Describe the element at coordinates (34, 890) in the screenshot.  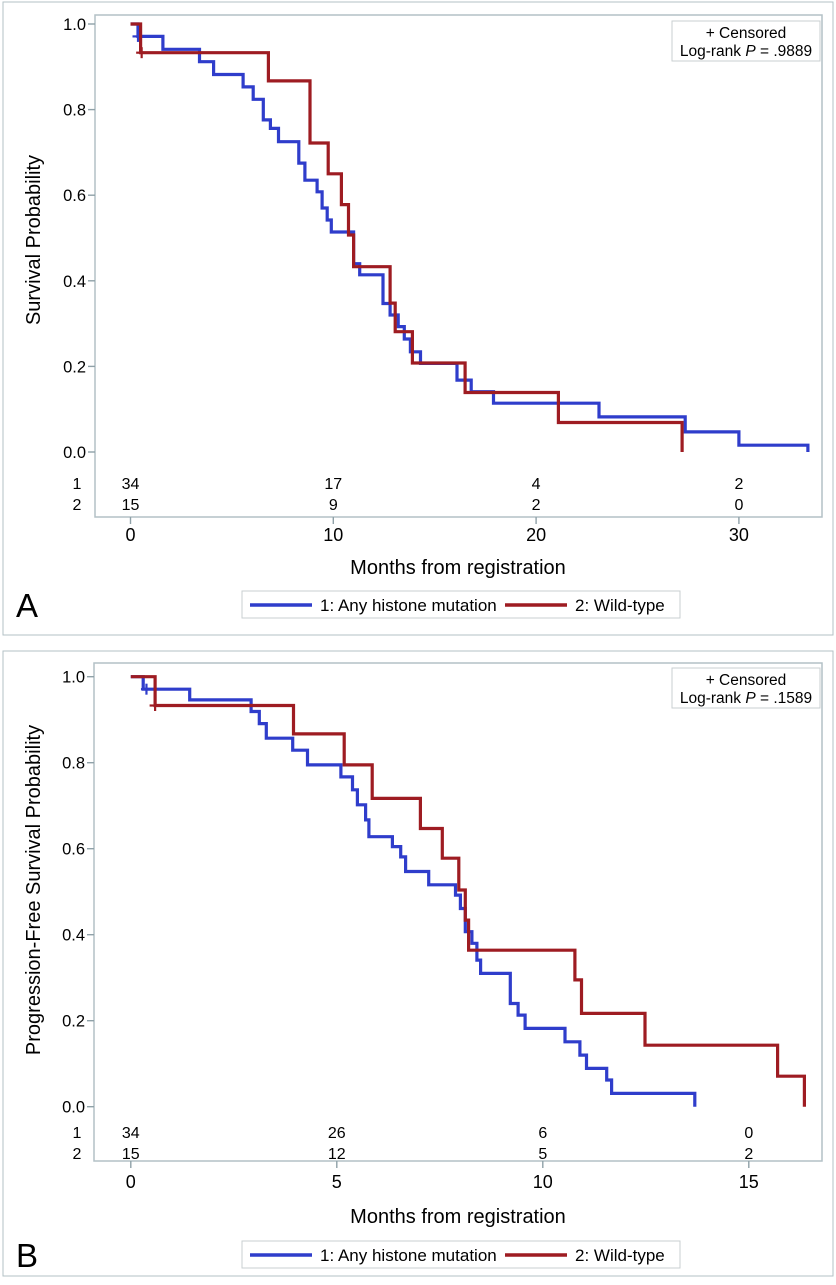
I see `y-axis-title: Progression-Free Survival Probability` at that location.